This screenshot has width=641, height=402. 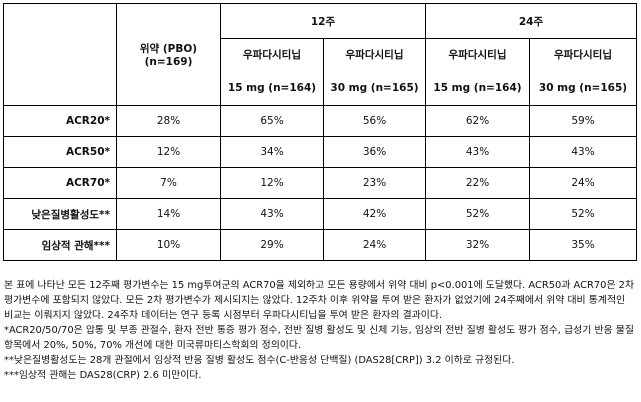 I want to click on row-label: ACR50*, so click(x=60, y=152).